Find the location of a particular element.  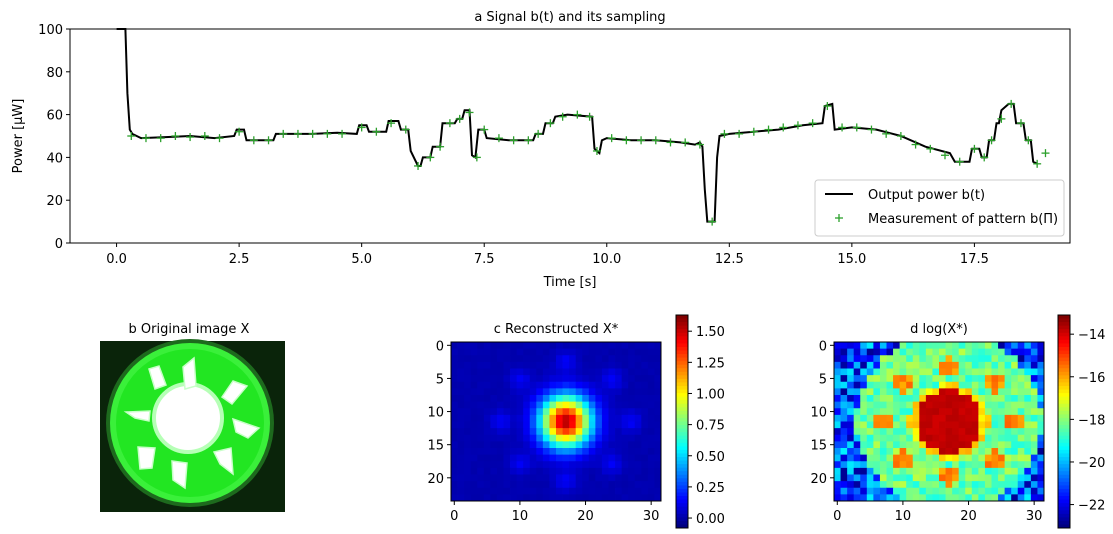

original-image is located at coordinates (192, 425).